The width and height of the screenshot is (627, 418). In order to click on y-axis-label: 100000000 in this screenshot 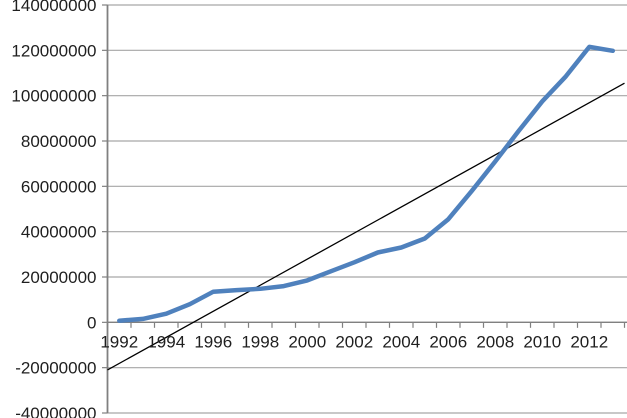, I will do `click(53, 96)`.